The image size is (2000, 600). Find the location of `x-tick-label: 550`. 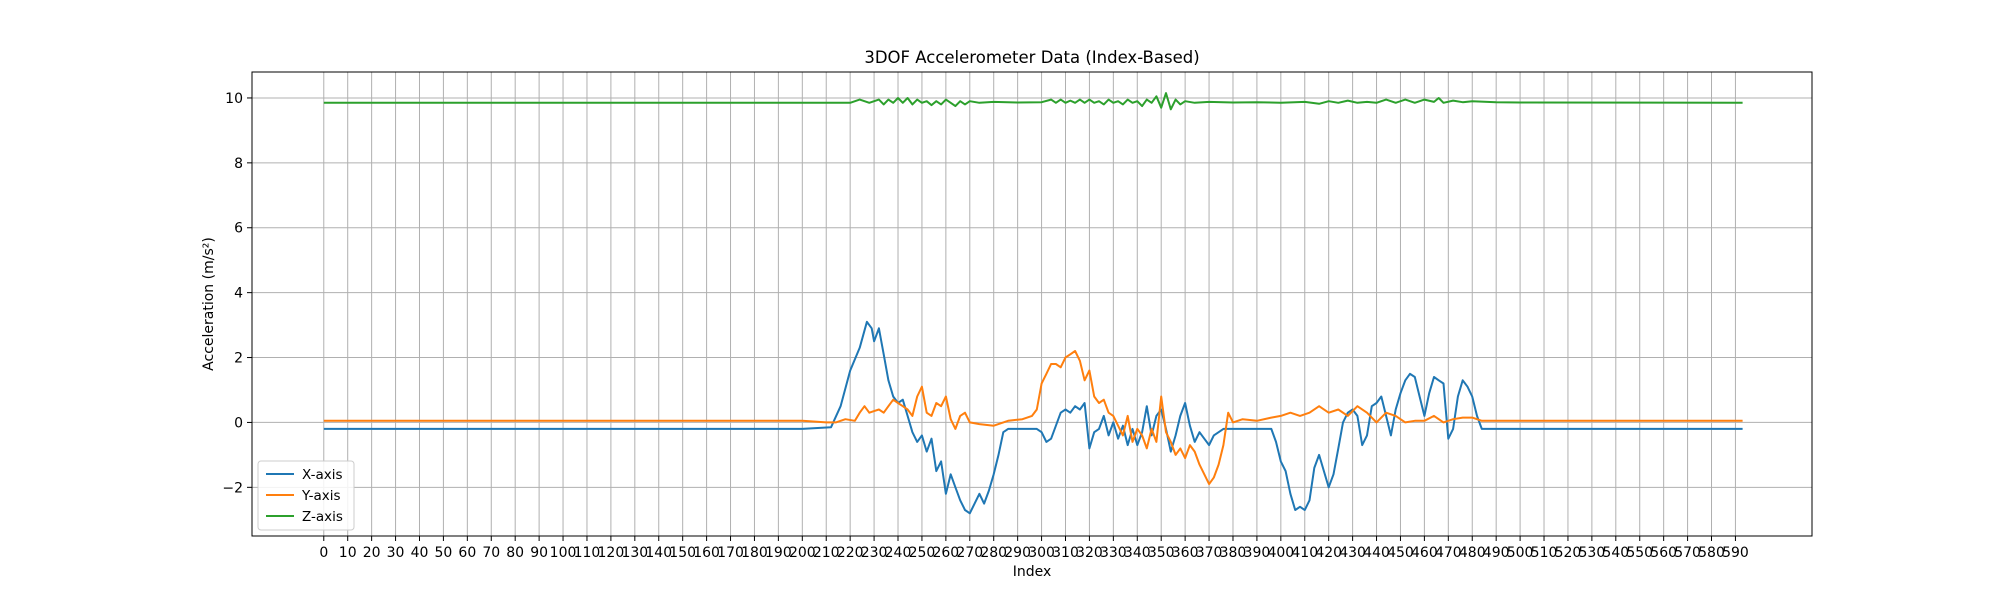

x-tick-label: 550 is located at coordinates (1639, 553).